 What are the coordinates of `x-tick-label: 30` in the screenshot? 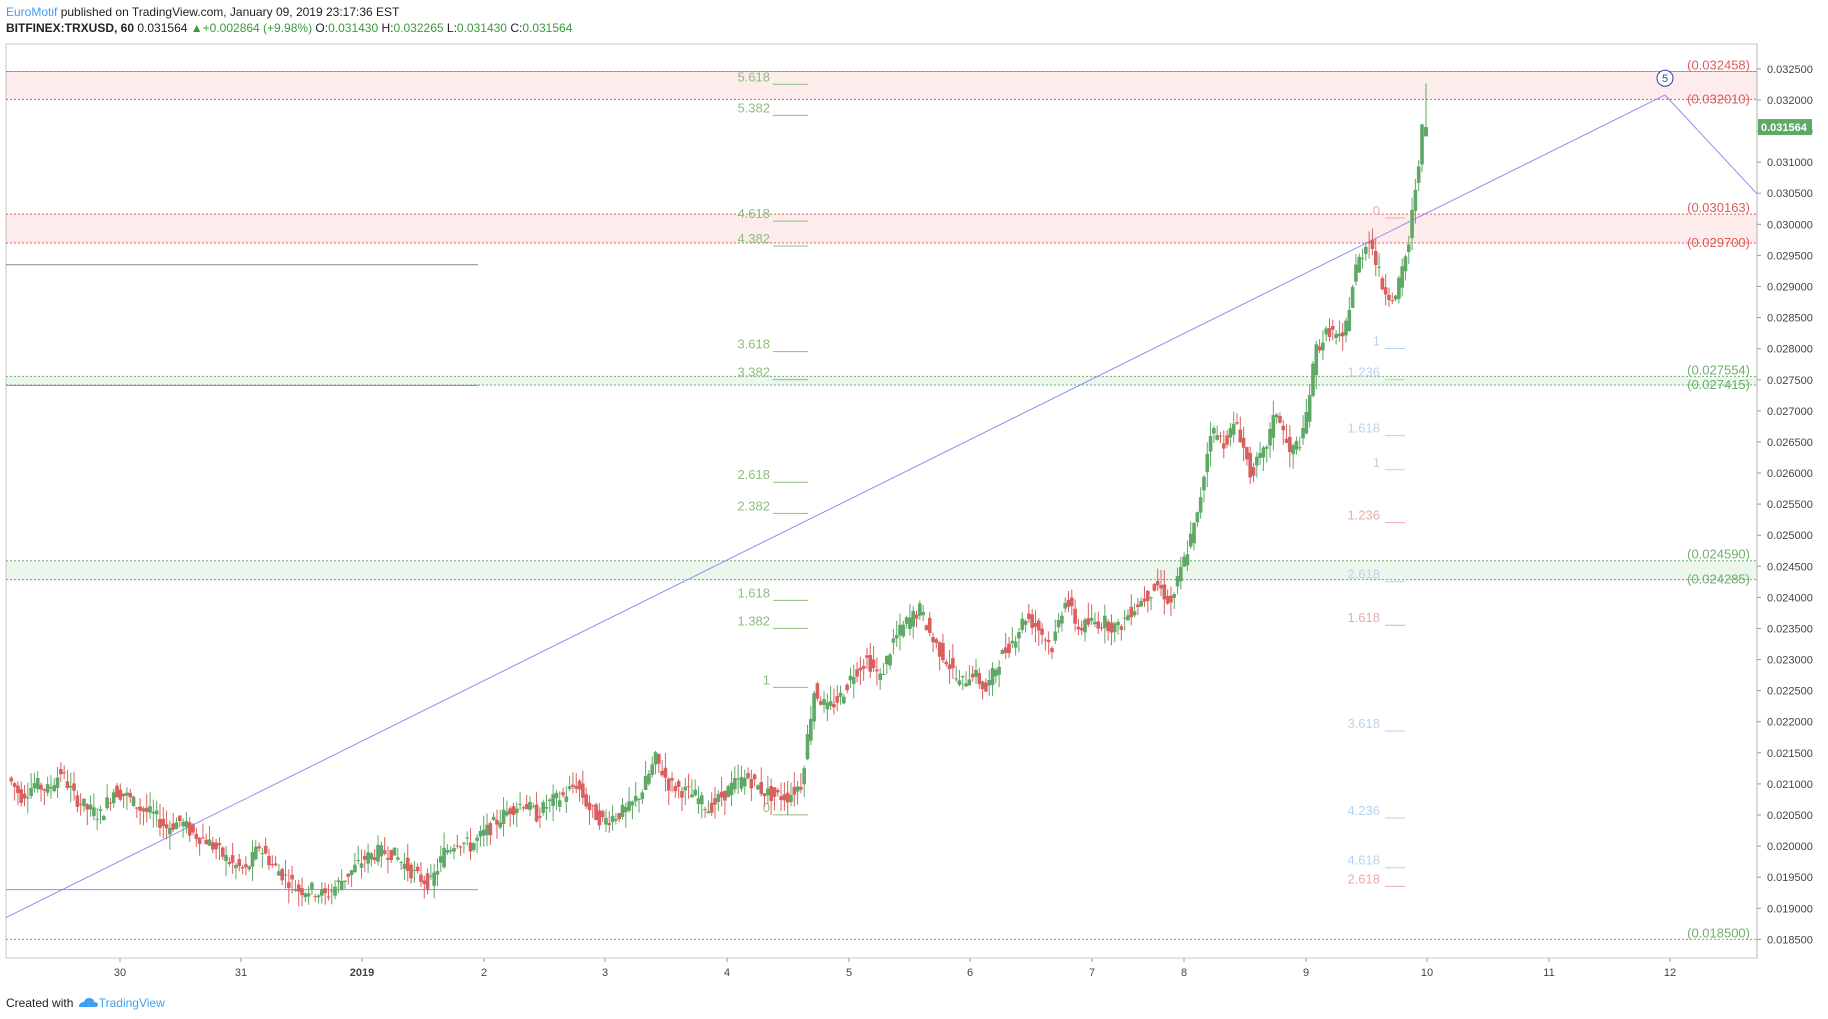 It's located at (120, 973).